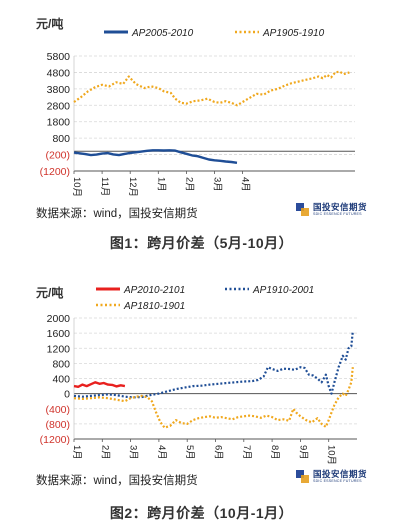  Describe the element at coordinates (189, 452) in the screenshot. I see `x-tick-label: 5月` at that location.